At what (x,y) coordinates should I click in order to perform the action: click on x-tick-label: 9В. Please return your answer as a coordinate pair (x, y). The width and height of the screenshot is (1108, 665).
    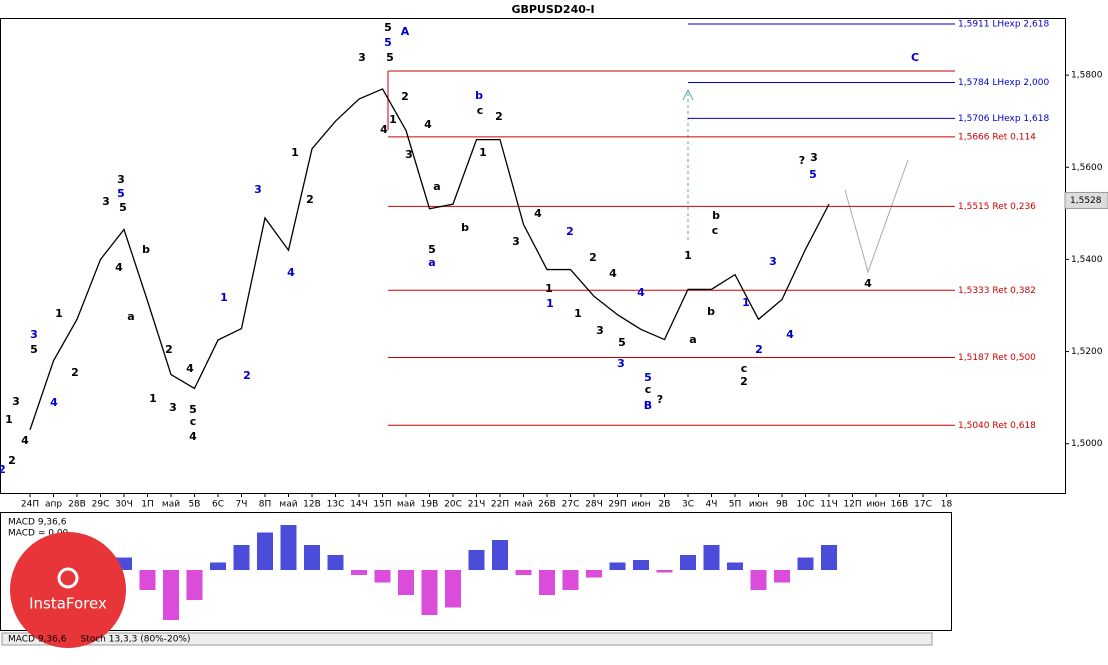
    Looking at the image, I should click on (782, 505).